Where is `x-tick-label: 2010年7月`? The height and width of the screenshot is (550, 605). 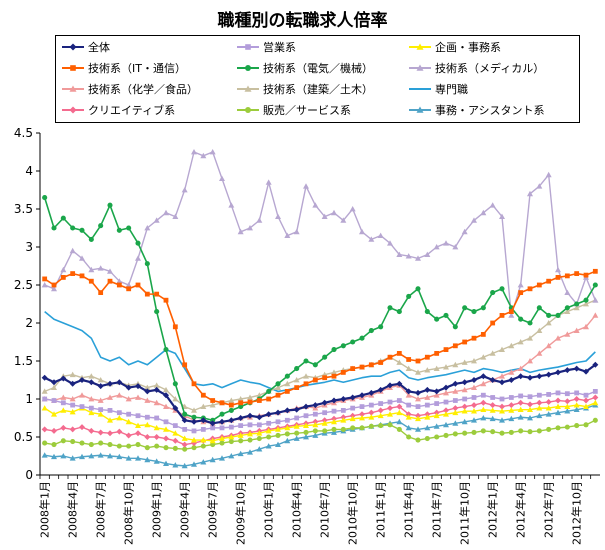 x-tick-label: 2010年7月 is located at coordinates (325, 509).